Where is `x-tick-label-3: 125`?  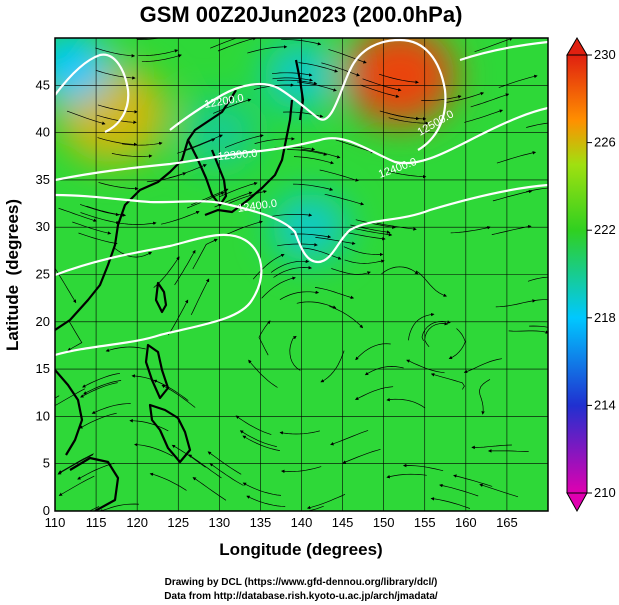 x-tick-label-3: 125 is located at coordinates (178, 522).